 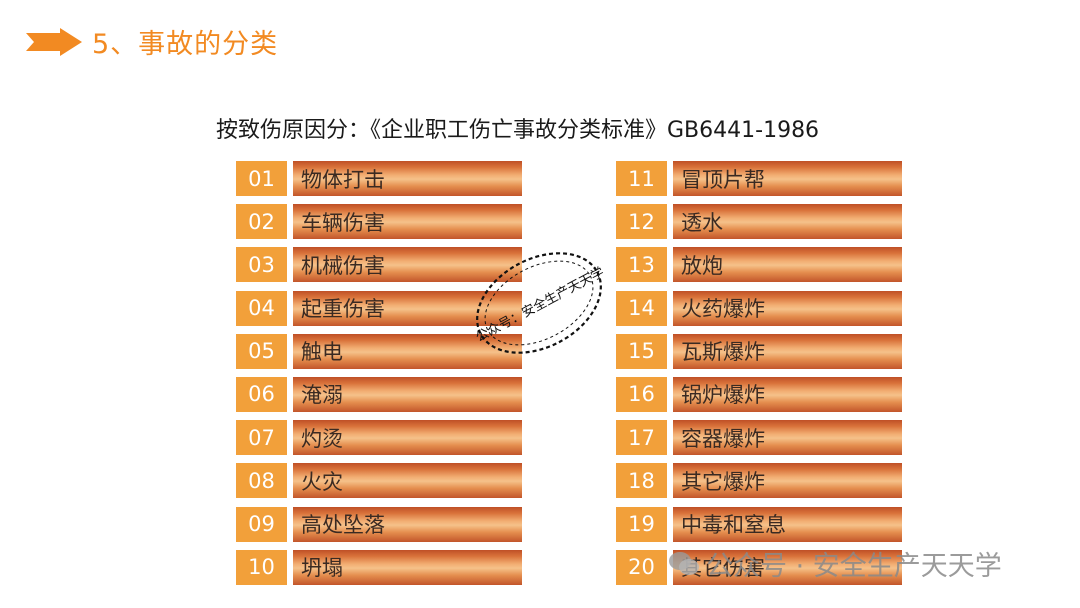 I want to click on subtitle: 按致伤原因分：《企业职工伤亡事故分类标准》GB6441-1986, so click(x=518, y=130).